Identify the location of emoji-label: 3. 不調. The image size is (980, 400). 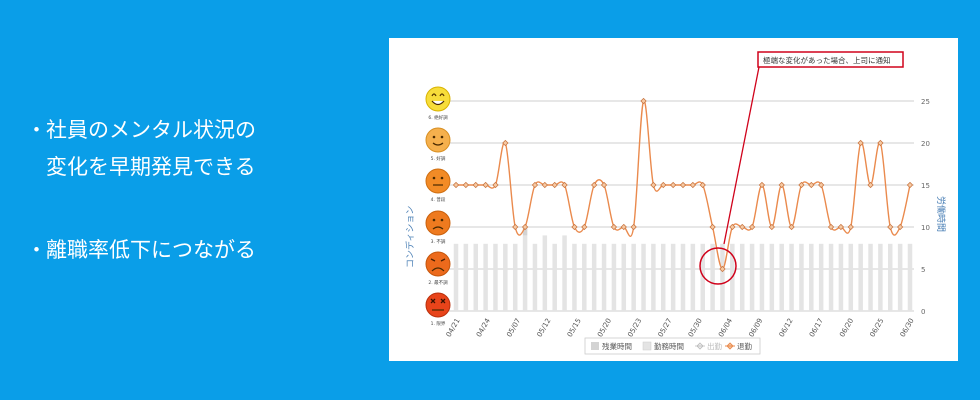
(438, 241).